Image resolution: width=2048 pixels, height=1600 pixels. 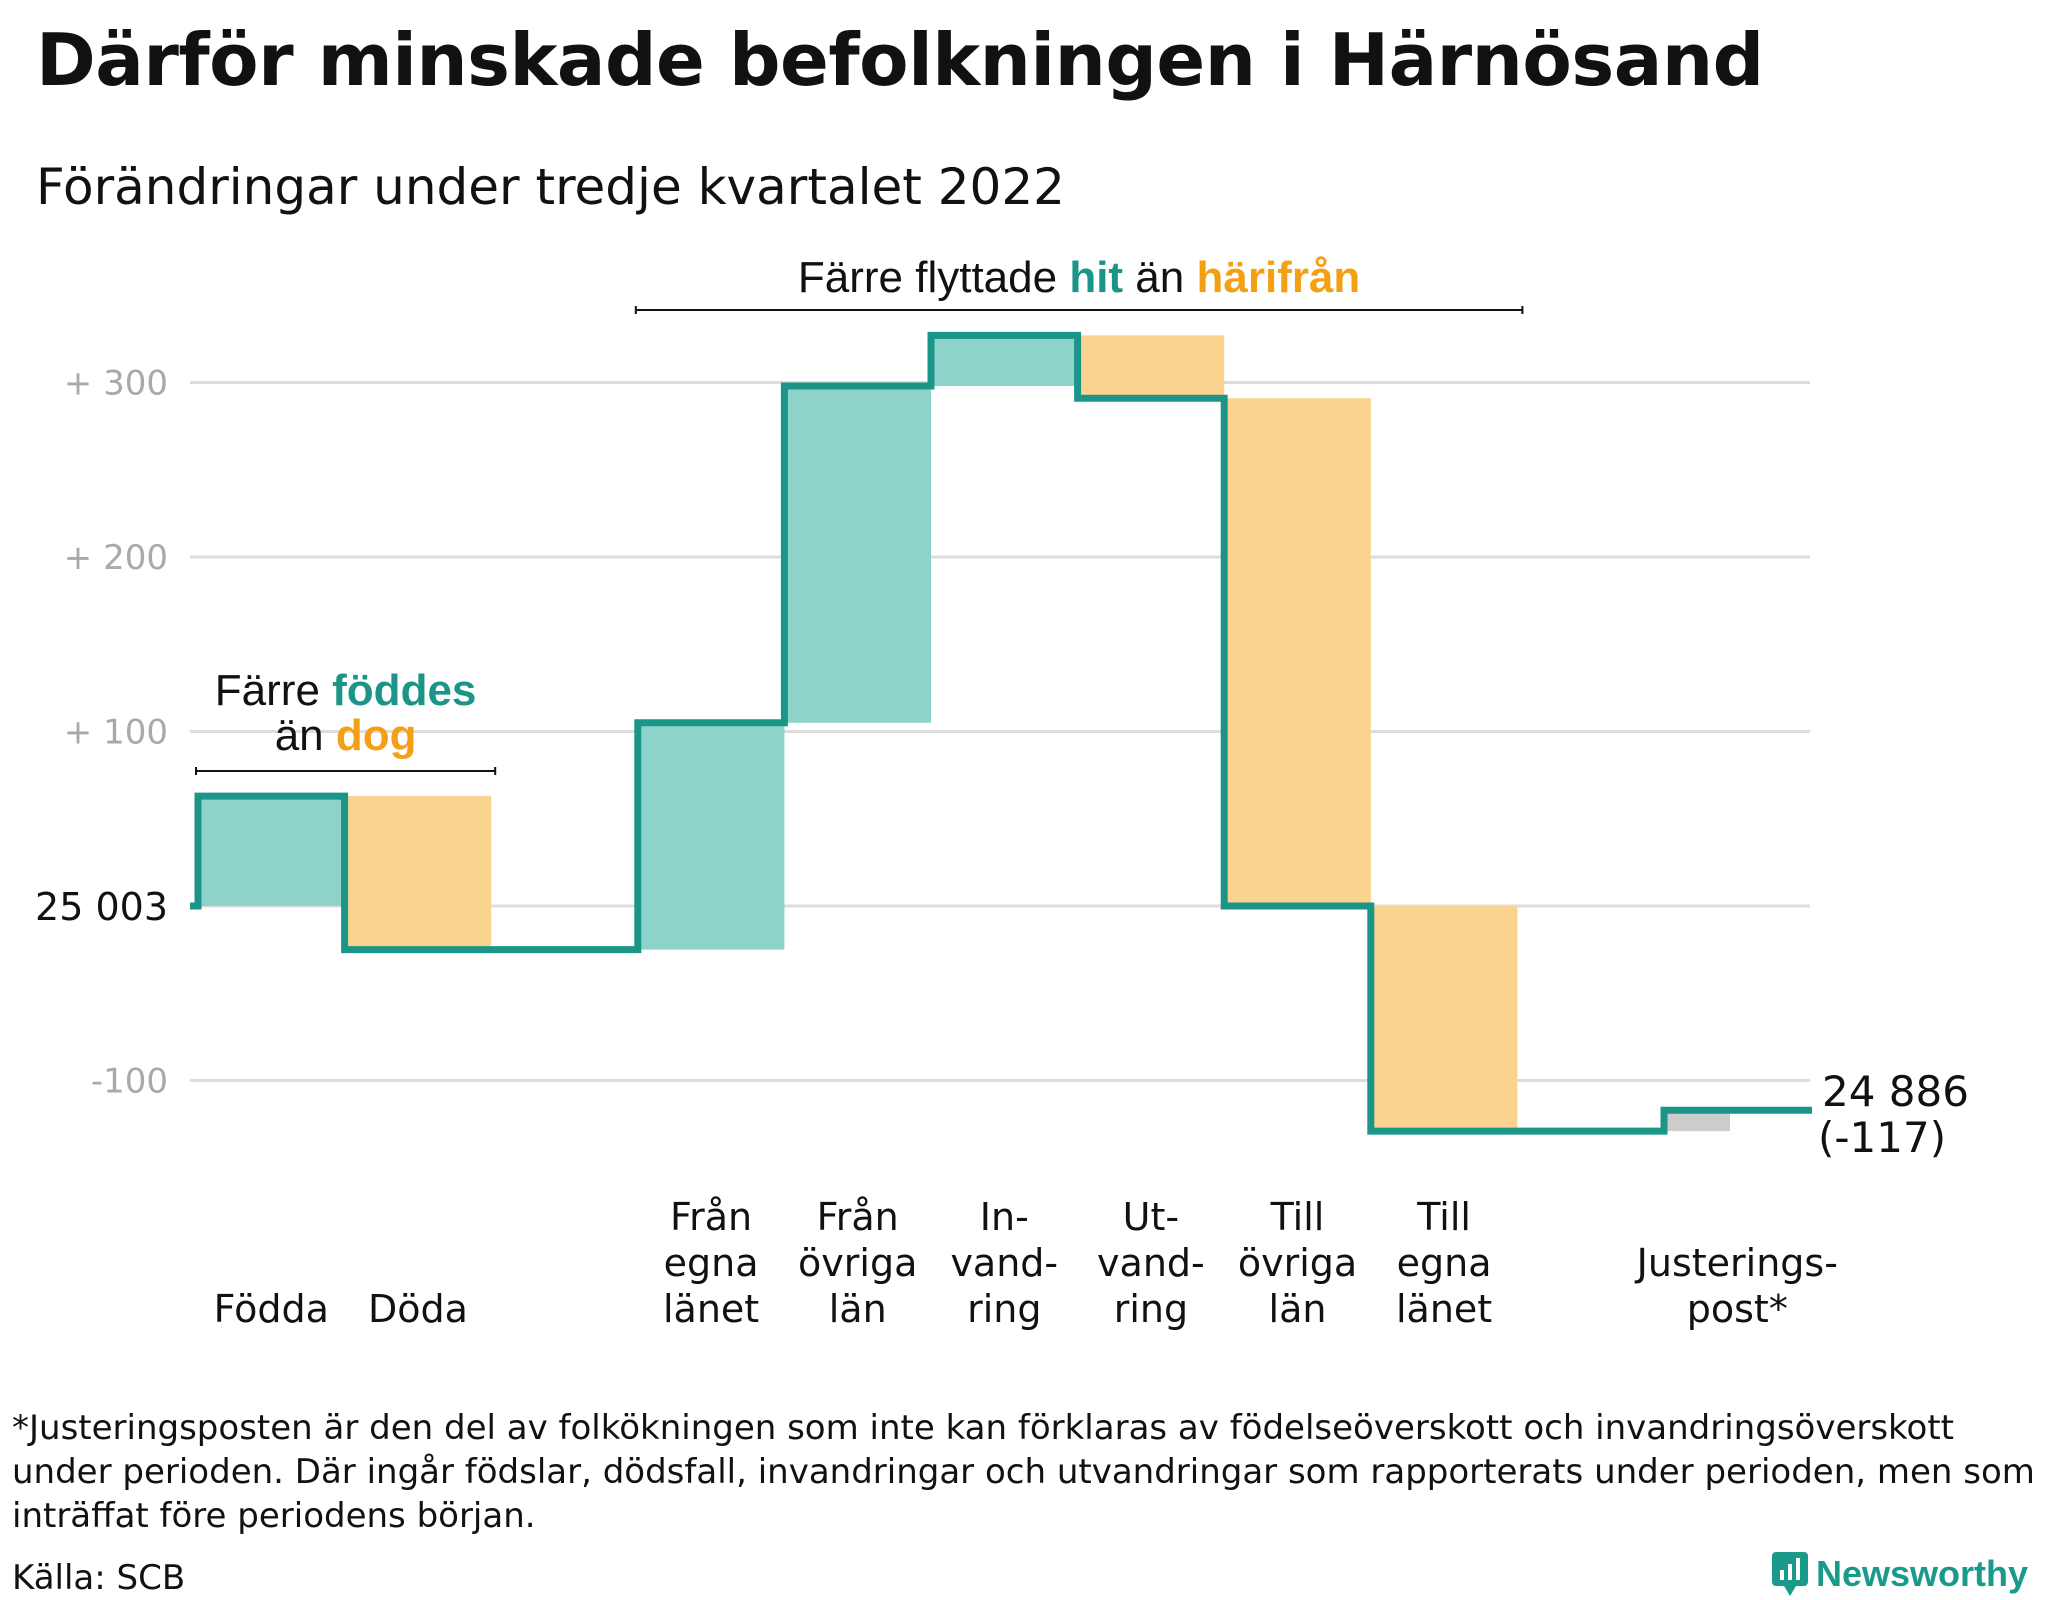 I want to click on category-label: Ut-, so click(x=1151, y=1217).